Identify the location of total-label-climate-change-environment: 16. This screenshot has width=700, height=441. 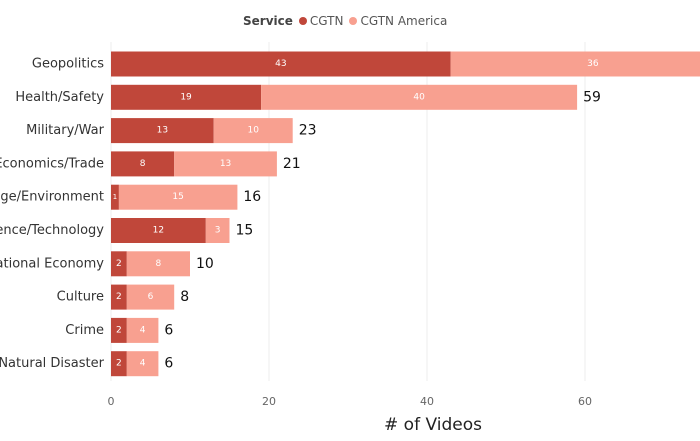
(252, 197).